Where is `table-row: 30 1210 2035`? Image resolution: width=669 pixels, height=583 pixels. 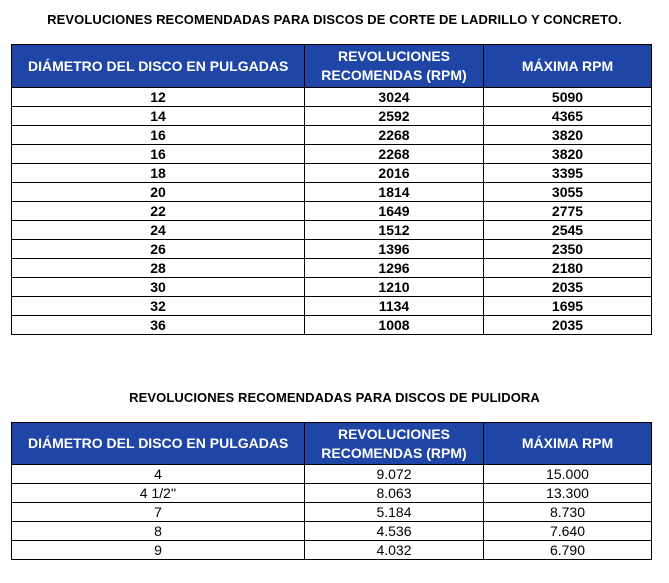
table-row: 30 1210 2035 is located at coordinates (331, 287).